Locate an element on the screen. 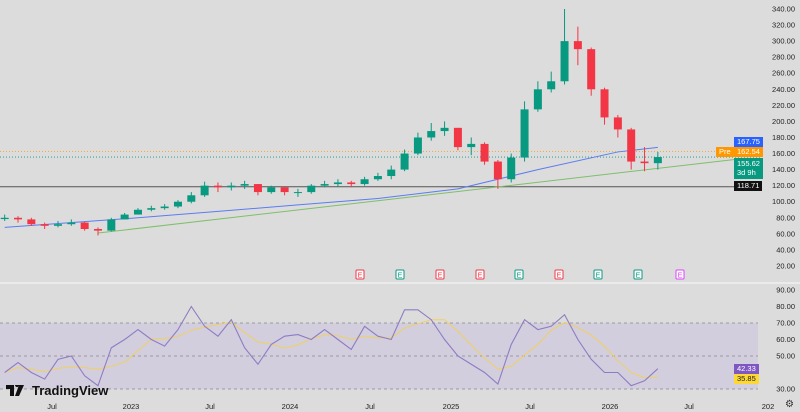 This screenshot has width=800, height=412. price-tick-label: 240.00 is located at coordinates (783, 89).